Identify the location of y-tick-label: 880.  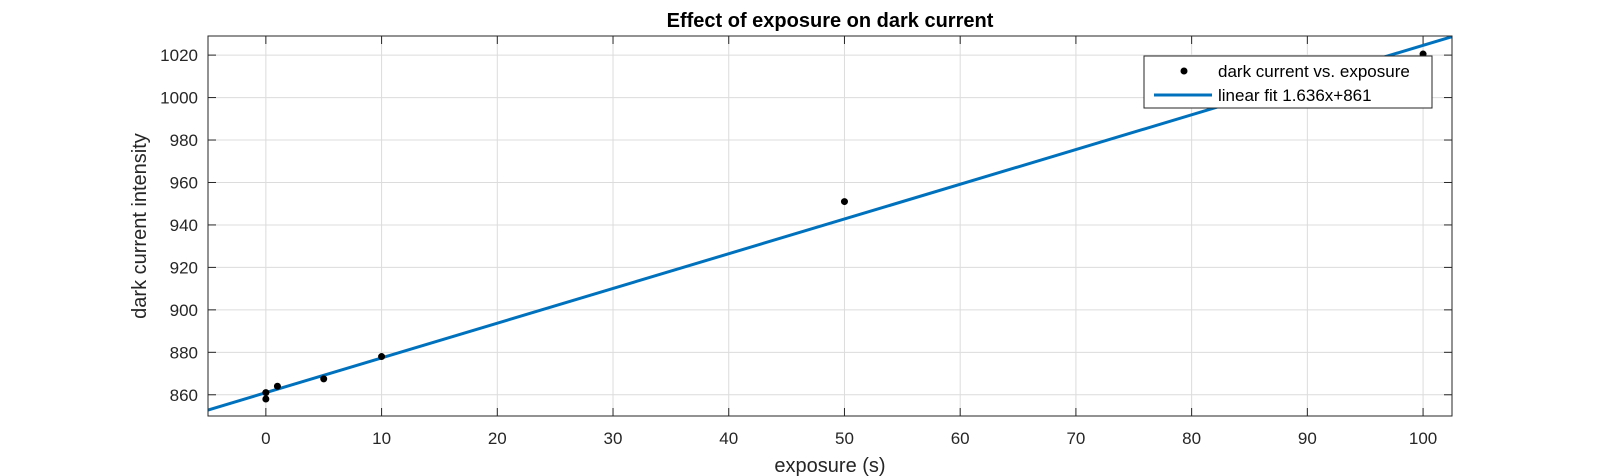
(184, 352).